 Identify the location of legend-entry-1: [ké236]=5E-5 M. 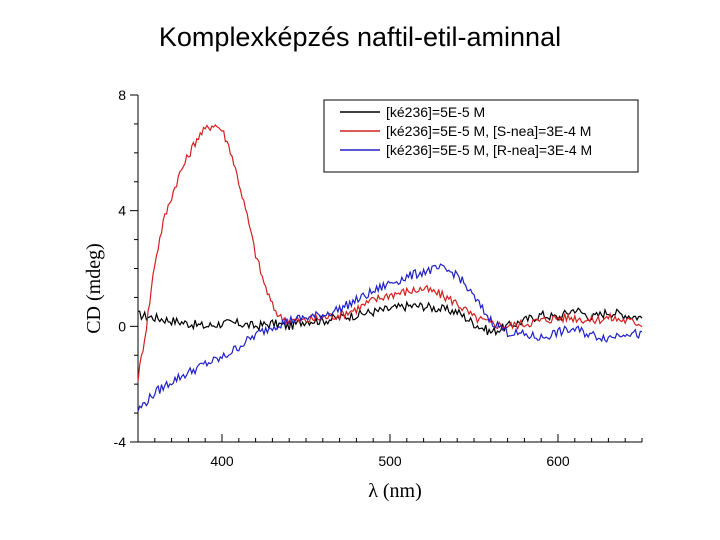
(435, 112).